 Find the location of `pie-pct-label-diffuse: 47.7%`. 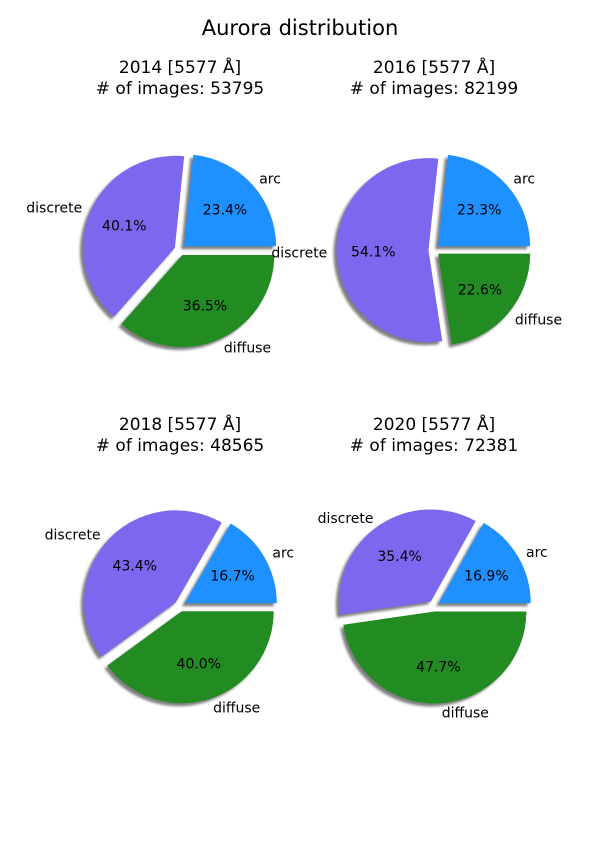

pie-pct-label-diffuse: 47.7% is located at coordinates (438, 668).